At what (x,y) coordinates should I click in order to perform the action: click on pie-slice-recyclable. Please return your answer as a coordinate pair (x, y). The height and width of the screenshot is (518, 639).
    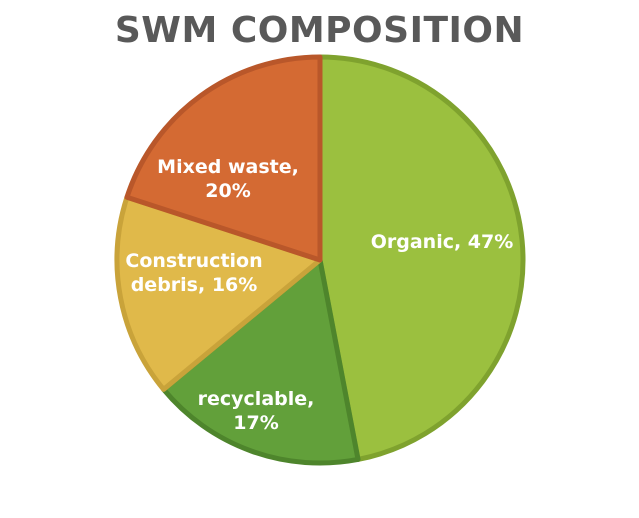
    Looking at the image, I should click on (261, 361).